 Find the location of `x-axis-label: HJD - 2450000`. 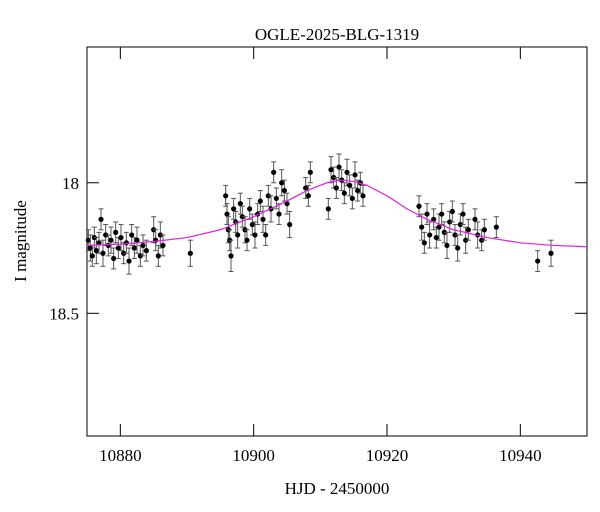

x-axis-label: HJD - 2450000 is located at coordinates (337, 488).